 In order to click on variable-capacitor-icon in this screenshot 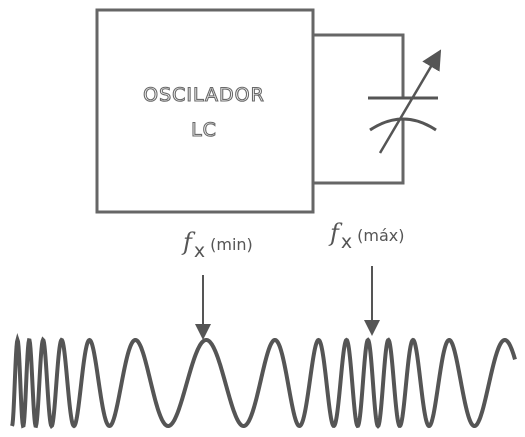, I will do `click(405, 101)`.